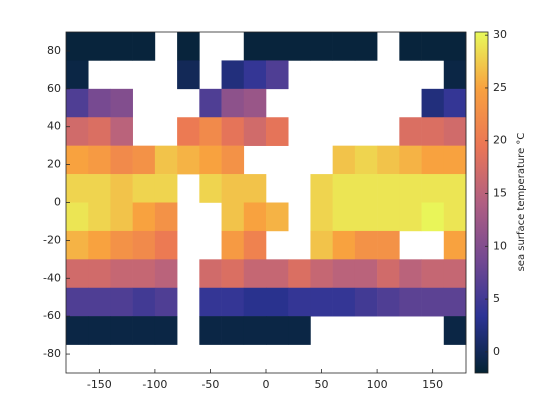 This screenshot has width=560, height=420. What do you see at coordinates (210, 384) in the screenshot?
I see `x-tick-label: -50` at bounding box center [210, 384].